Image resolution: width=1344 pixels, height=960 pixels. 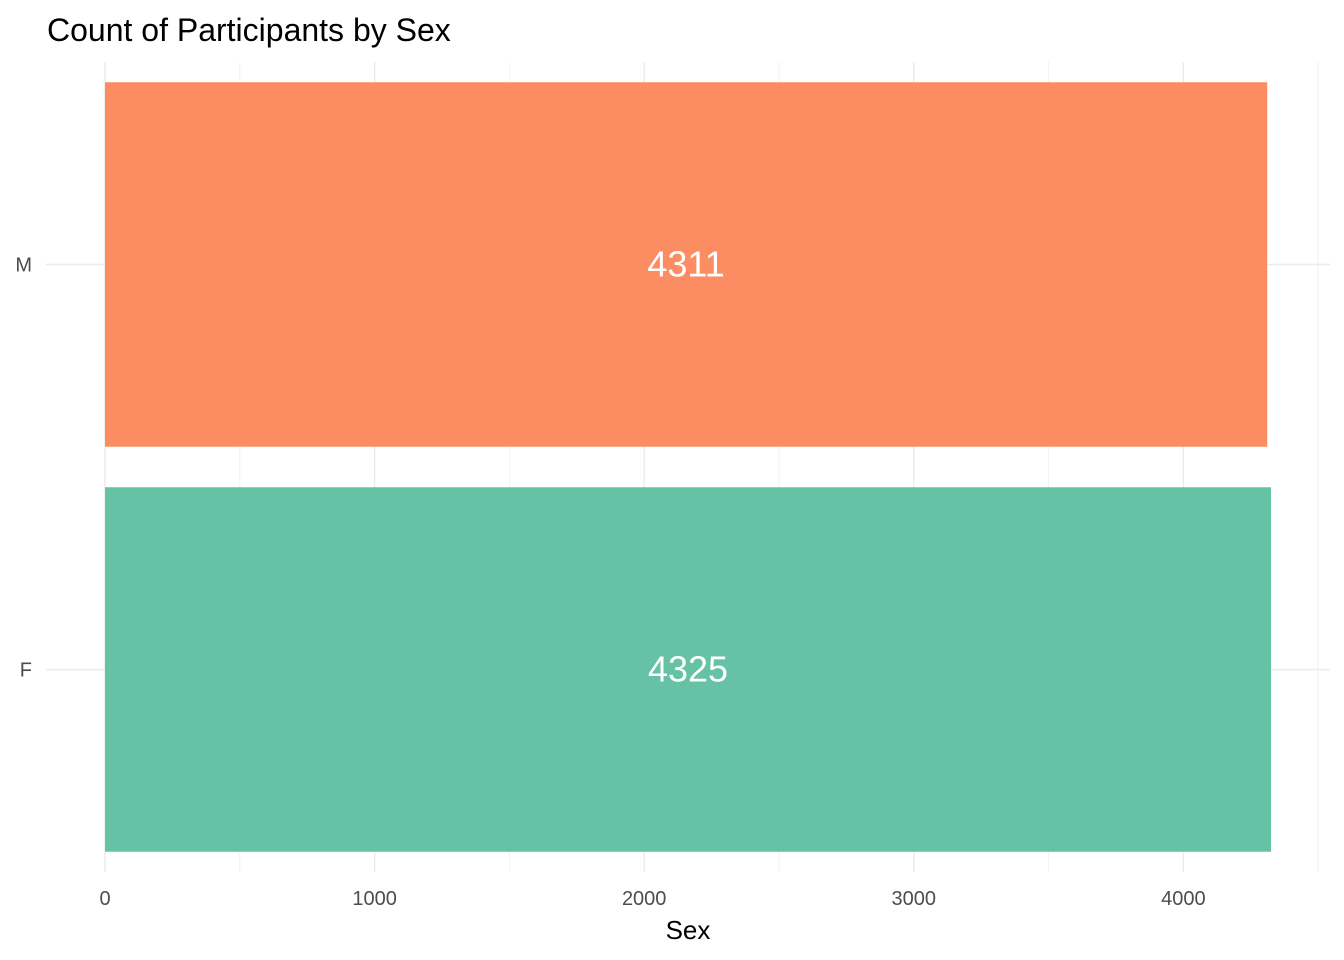 What do you see at coordinates (914, 899) in the screenshot?
I see `x-tick-label: 3000` at bounding box center [914, 899].